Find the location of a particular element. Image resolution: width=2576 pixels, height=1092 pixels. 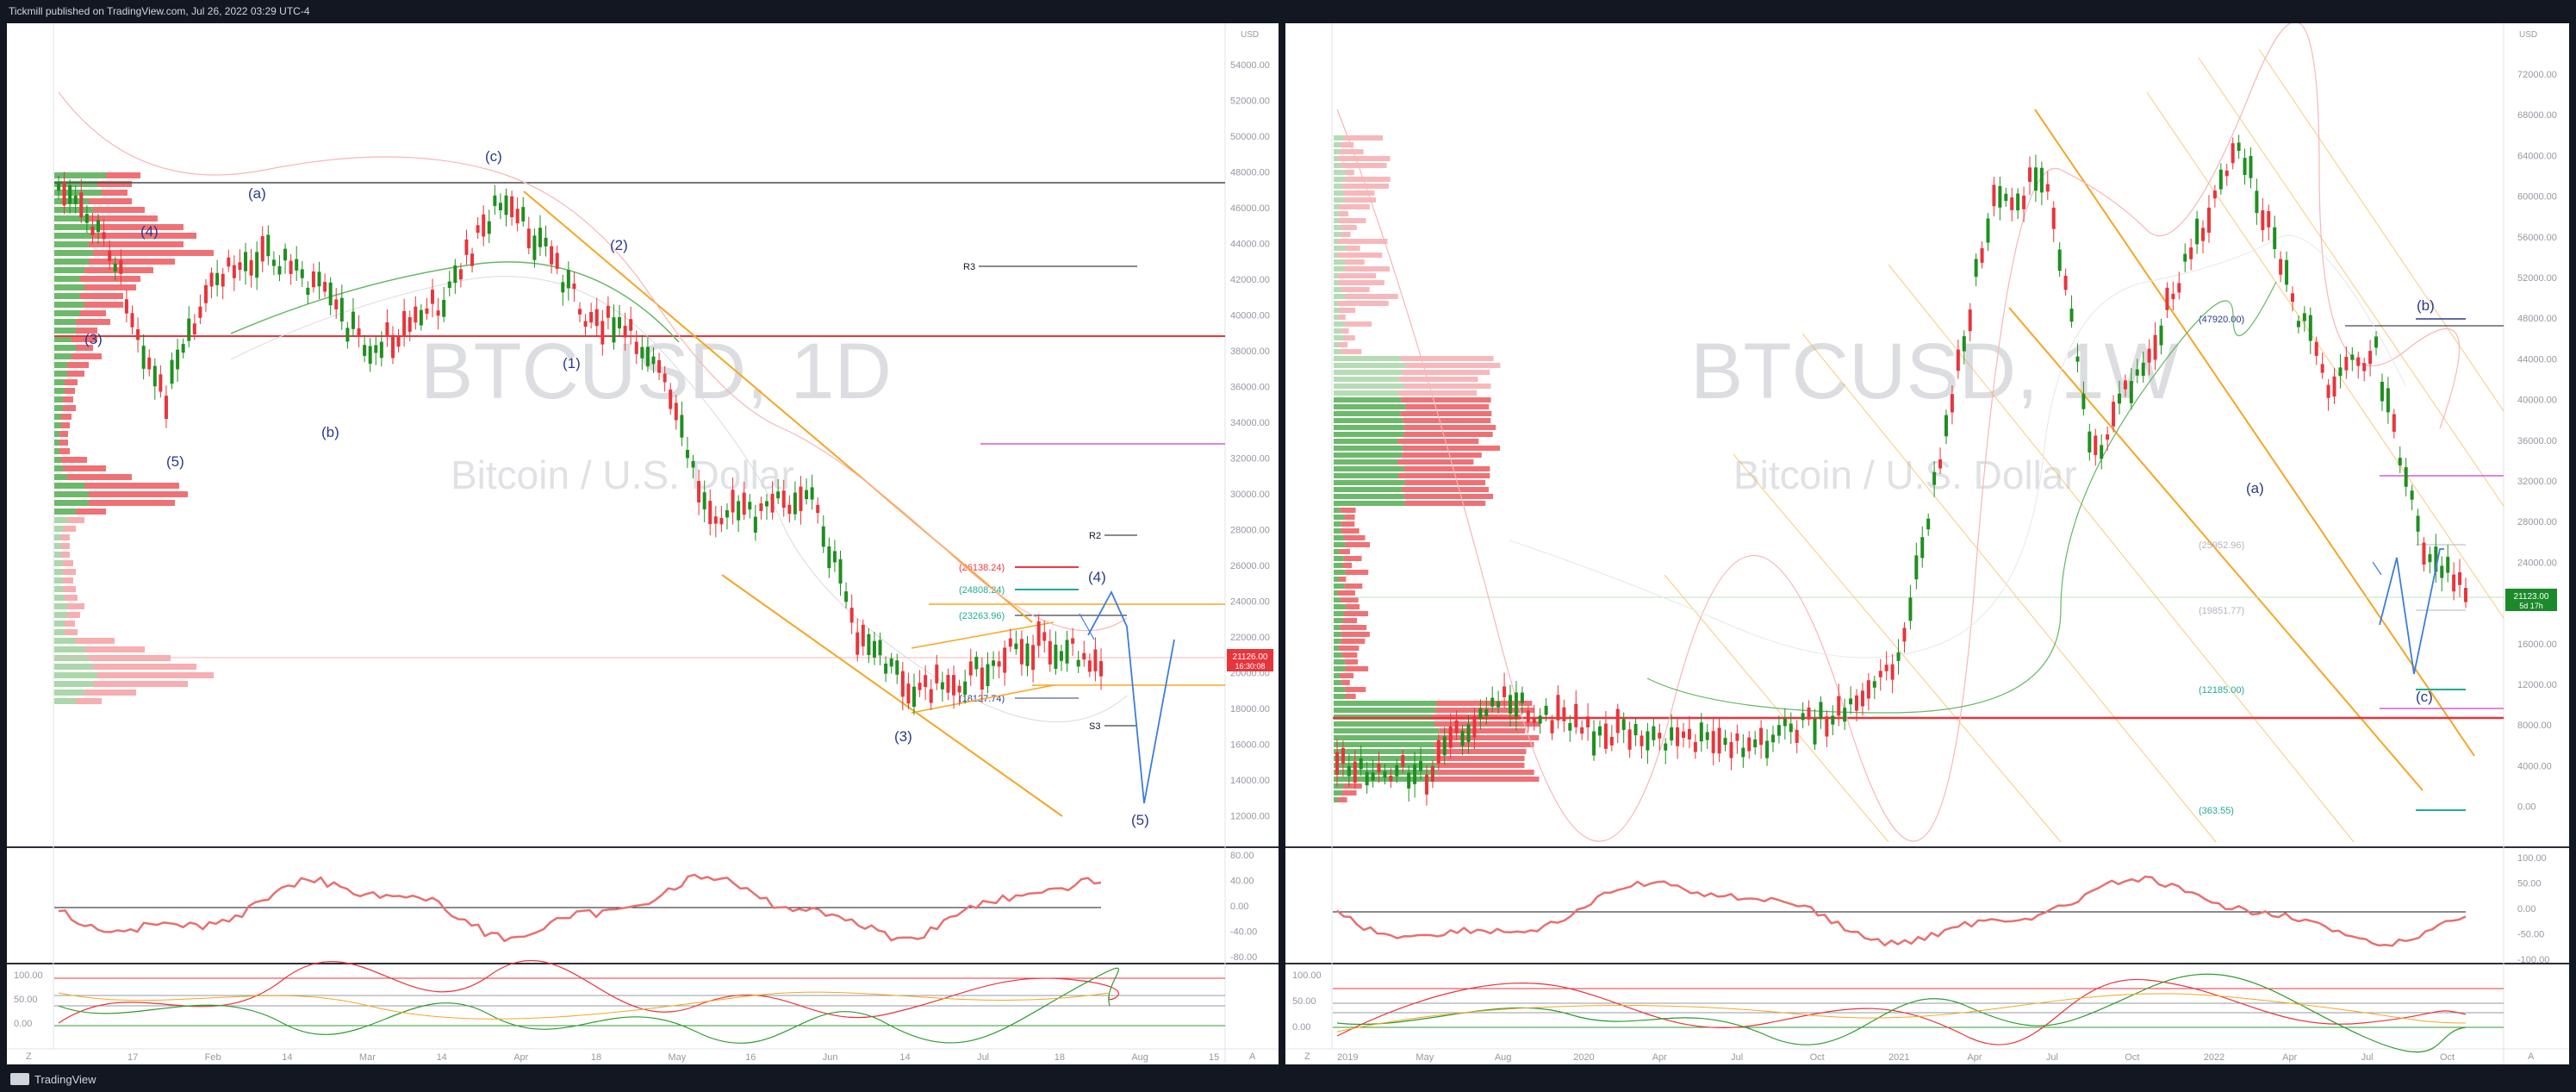

rsi-pane: 100.00 50.00 0.00 -50.00 -100.00 is located at coordinates (1941, 909).